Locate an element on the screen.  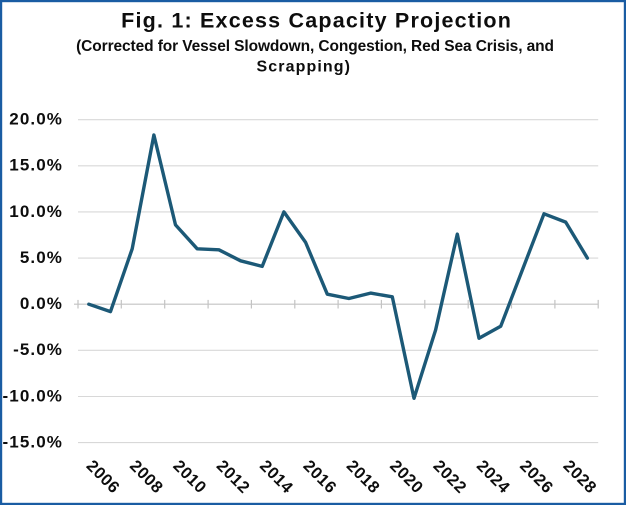
svg-text: 0.0% is located at coordinates (41, 303).